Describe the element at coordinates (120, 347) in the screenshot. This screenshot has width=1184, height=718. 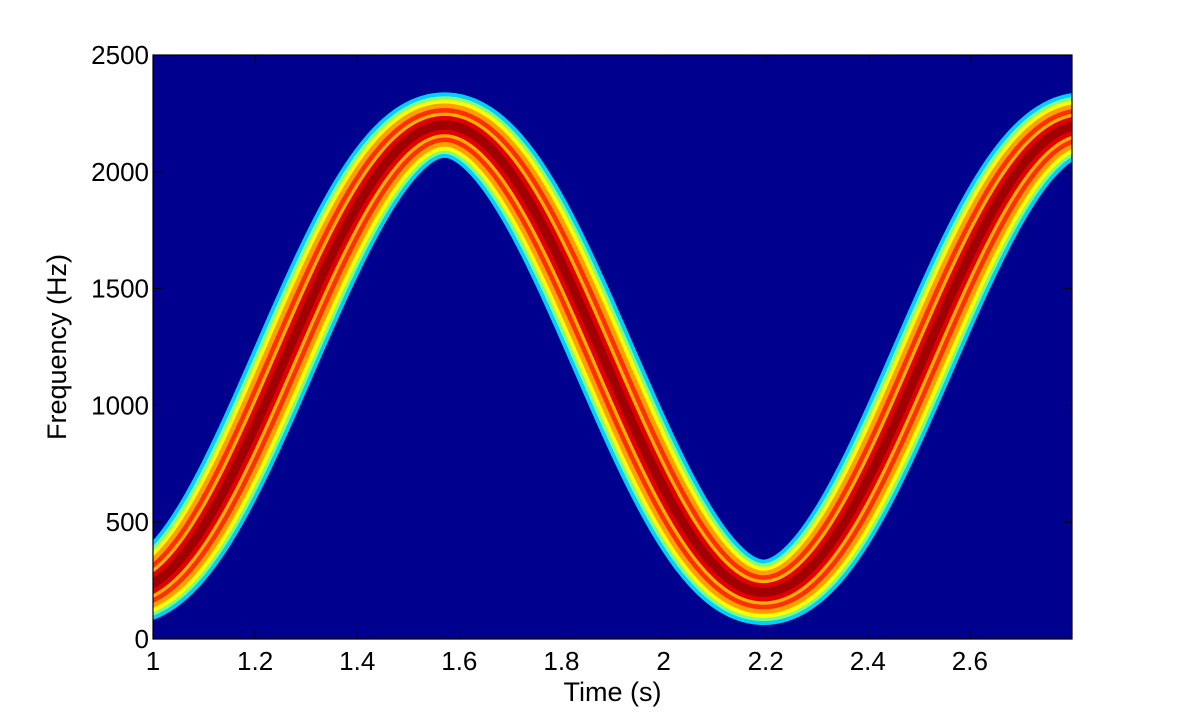
I see `y-tick-labels: 0 500 1000 1500 2000 2500` at that location.